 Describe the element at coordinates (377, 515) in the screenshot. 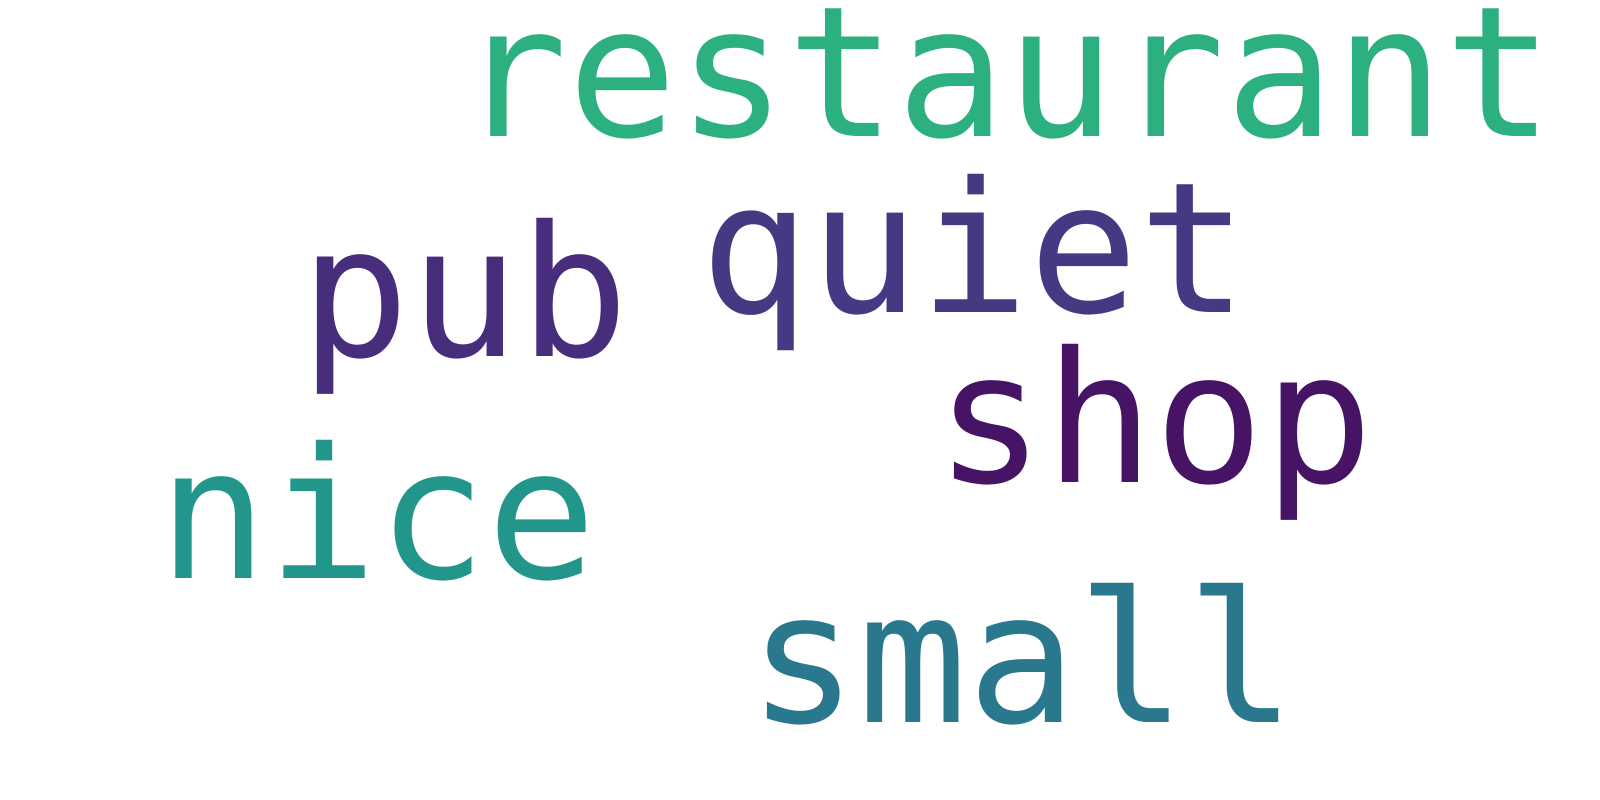

I see `word-nice: nice` at that location.